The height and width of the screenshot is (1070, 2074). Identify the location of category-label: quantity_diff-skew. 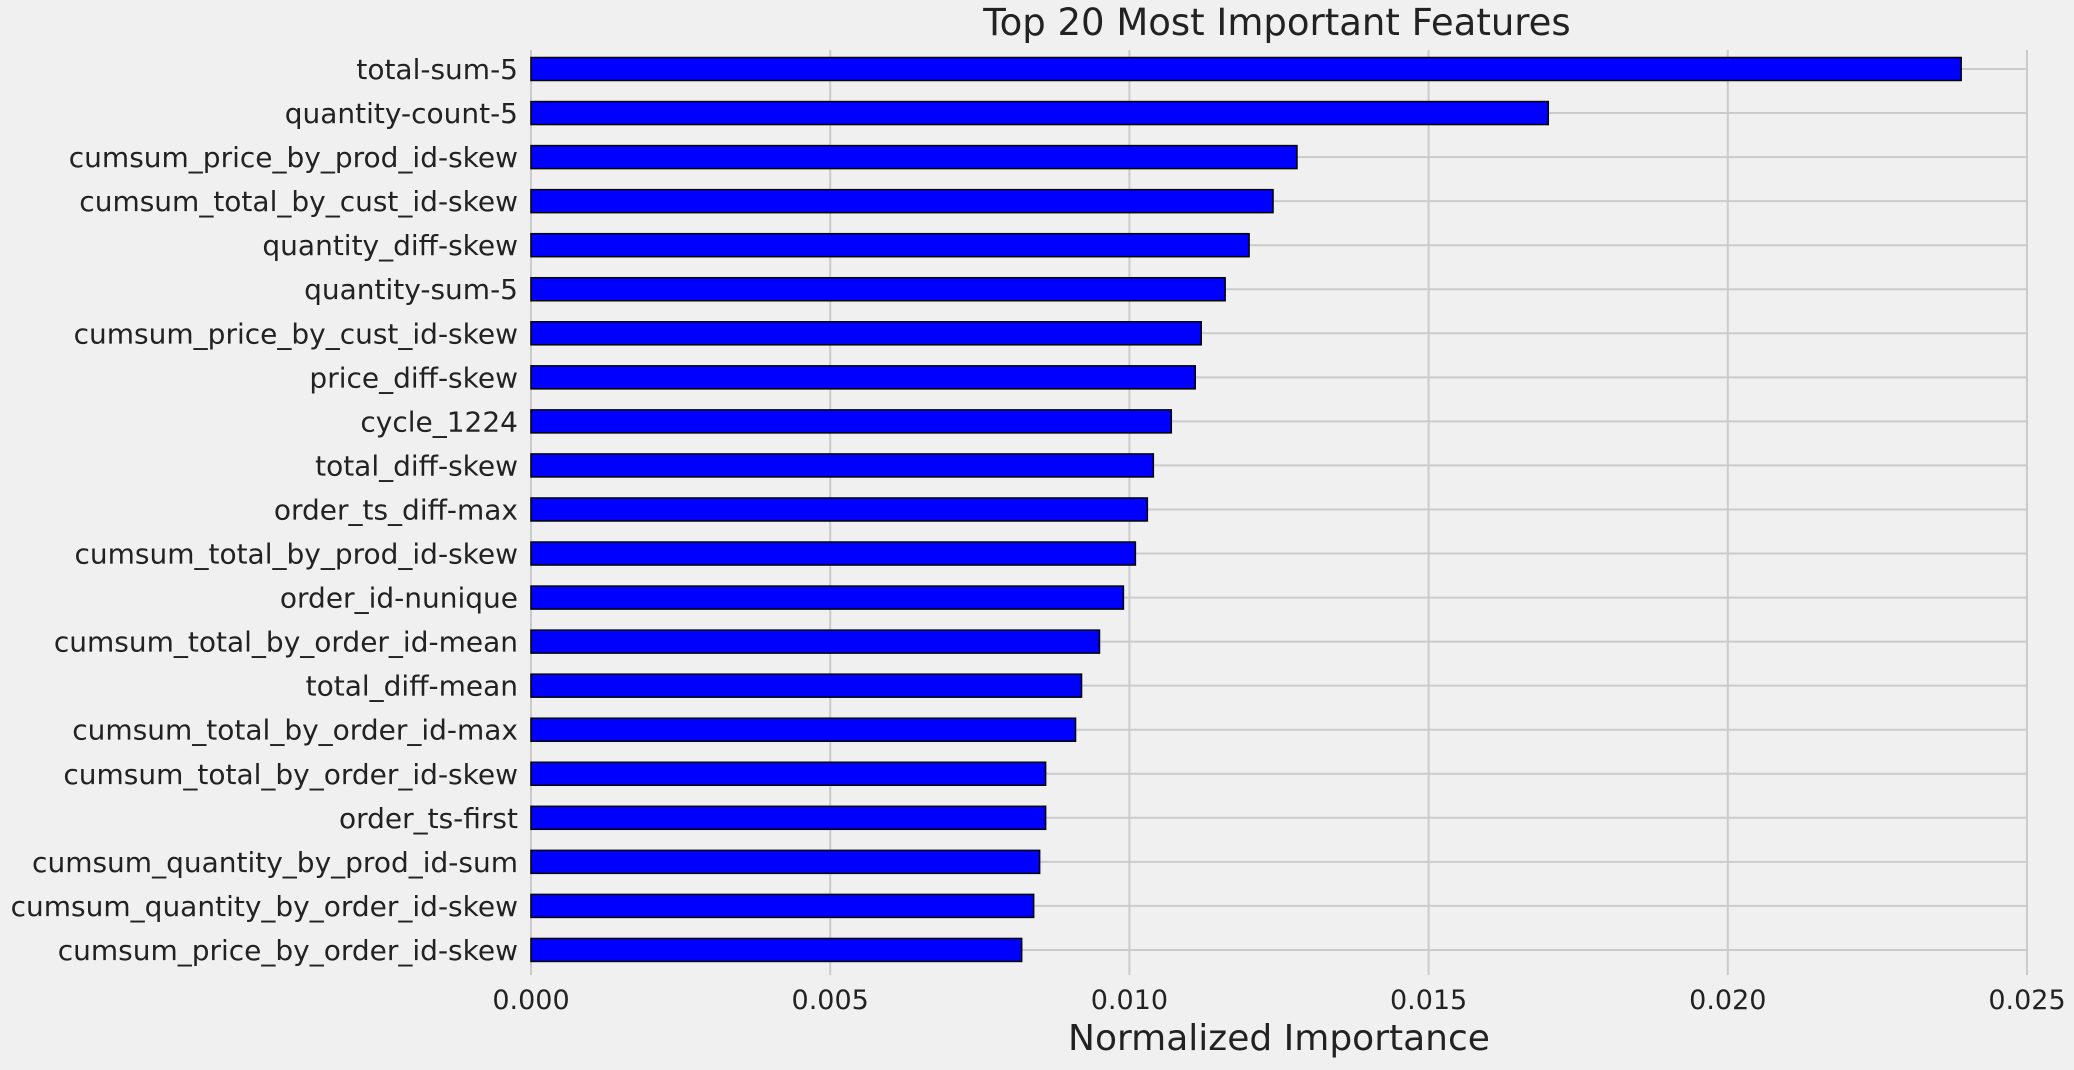
(390, 245).